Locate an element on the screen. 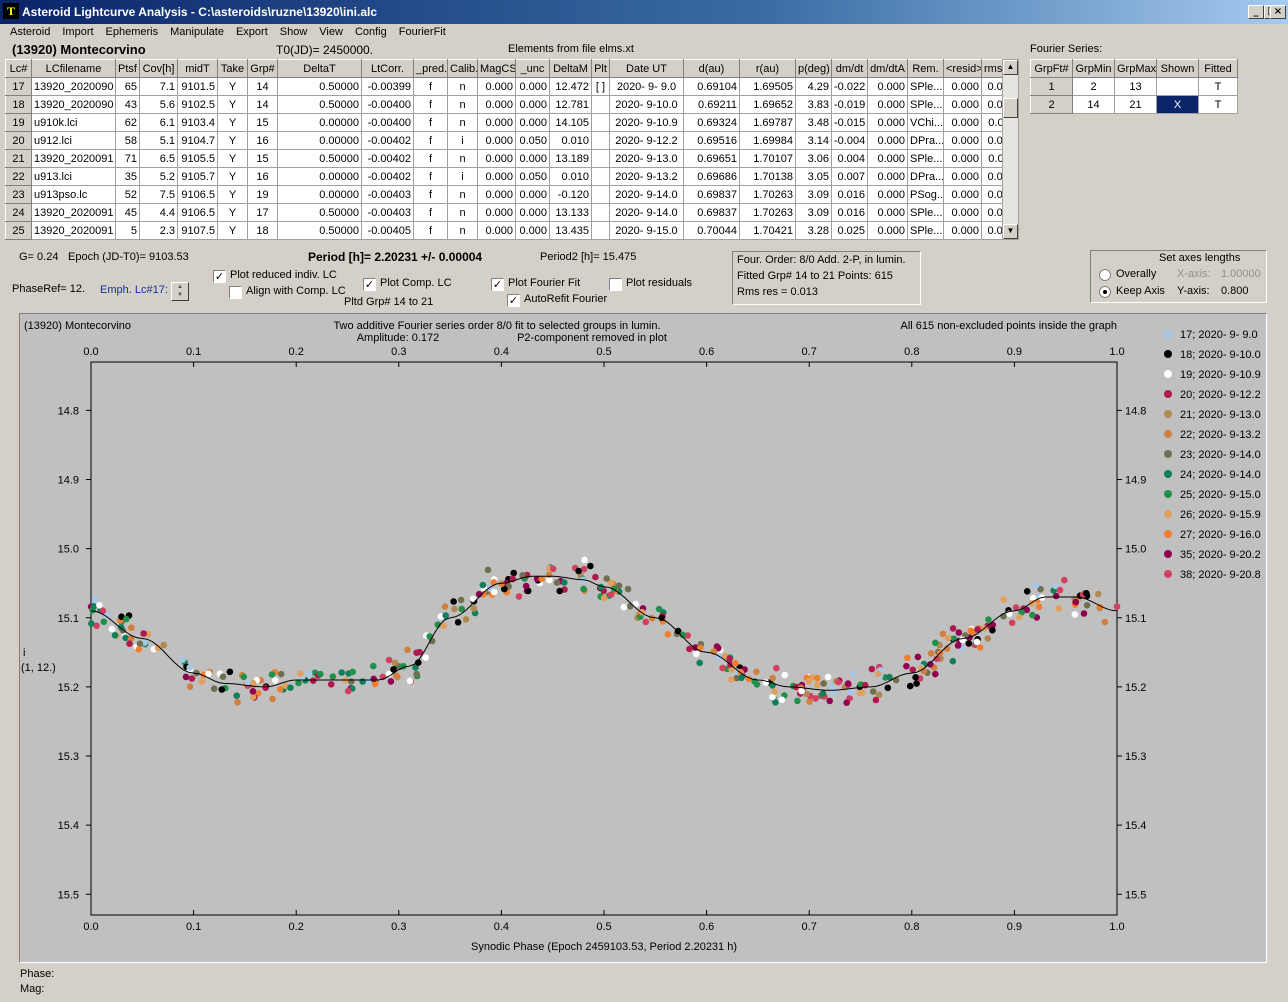  table-cell: 0.050 is located at coordinates (532, 176).